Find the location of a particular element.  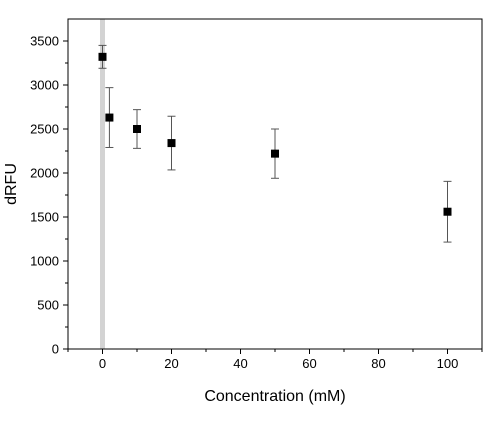

x-tick-label: 20 is located at coordinates (171, 363).